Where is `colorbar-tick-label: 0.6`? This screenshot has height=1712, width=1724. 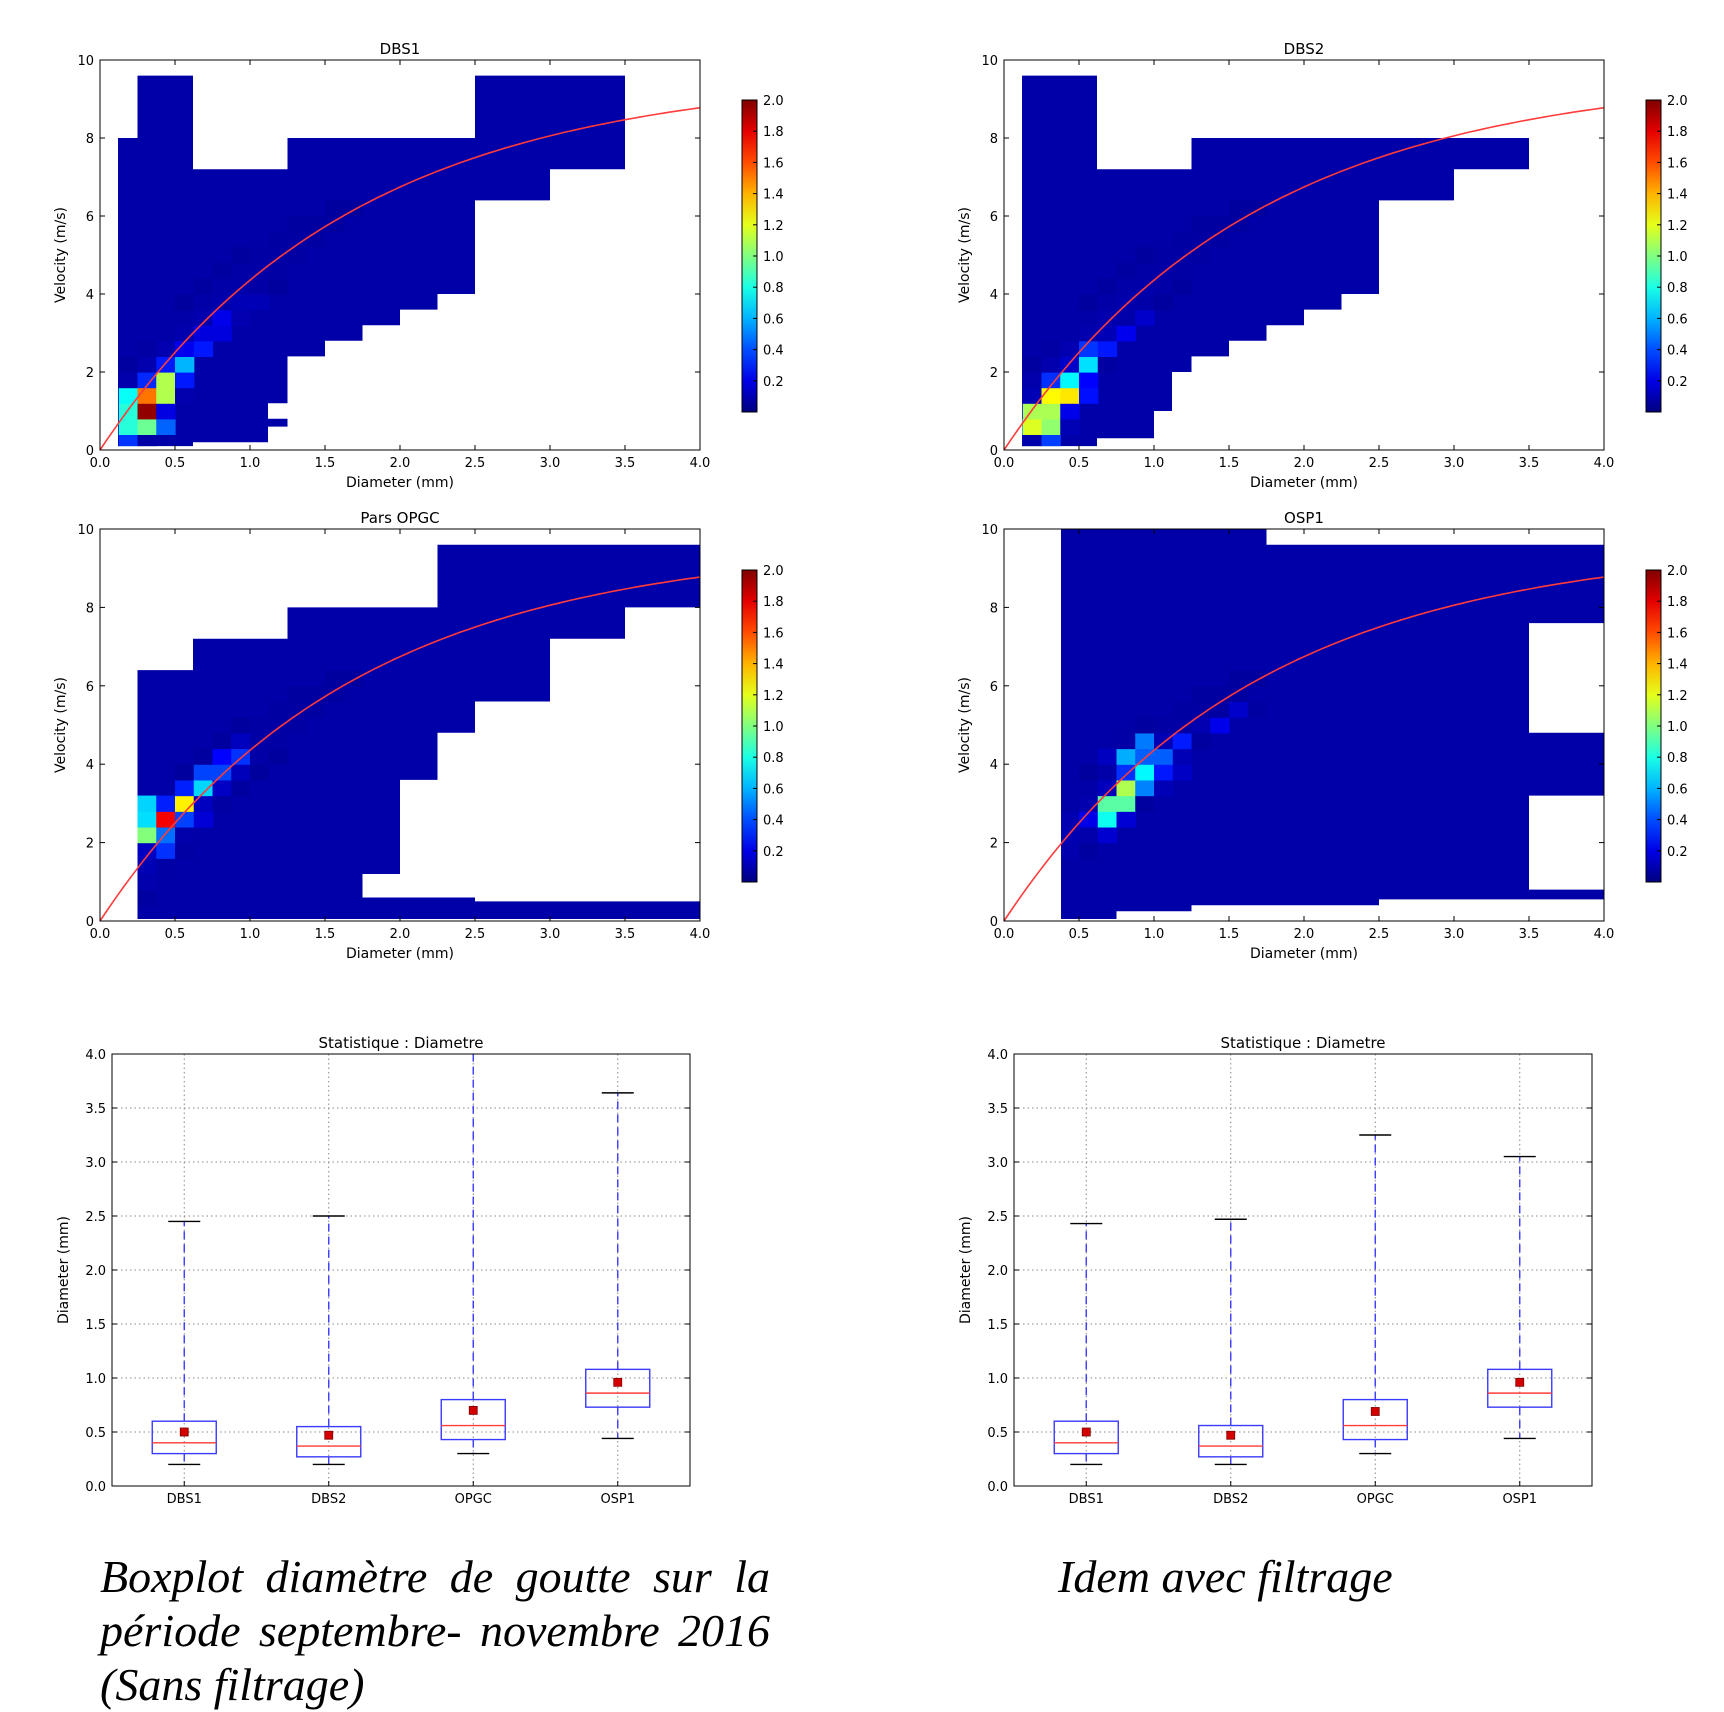 colorbar-tick-label: 0.6 is located at coordinates (1677, 789).